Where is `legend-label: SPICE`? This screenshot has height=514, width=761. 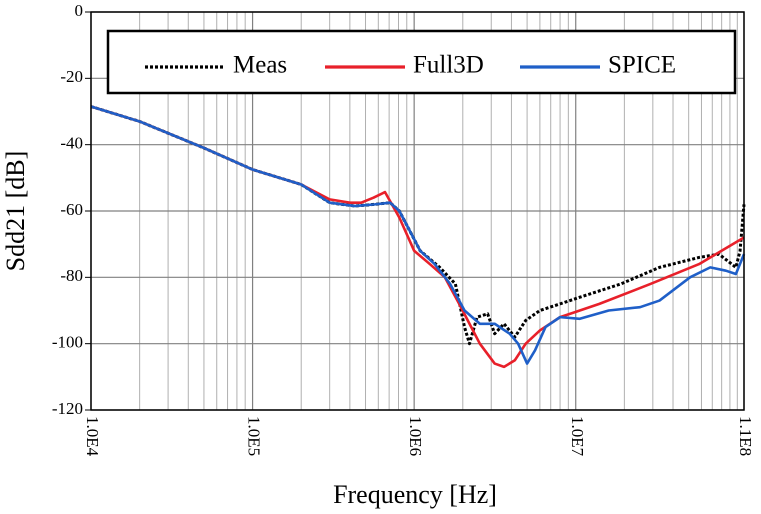
legend-label: SPICE is located at coordinates (642, 65).